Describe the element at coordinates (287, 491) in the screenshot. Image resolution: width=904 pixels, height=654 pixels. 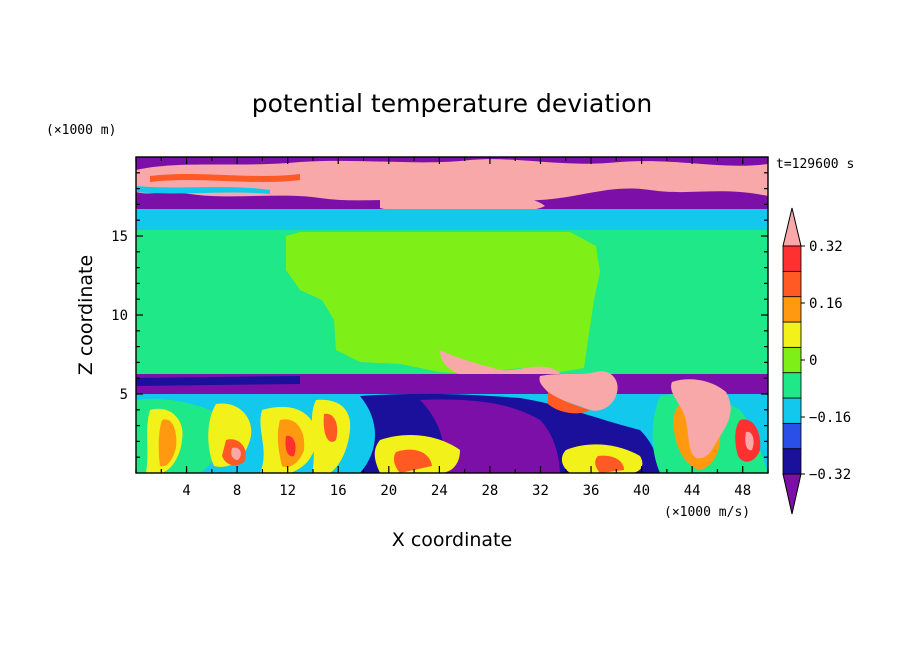
I see `x-tick-label: 12` at that location.